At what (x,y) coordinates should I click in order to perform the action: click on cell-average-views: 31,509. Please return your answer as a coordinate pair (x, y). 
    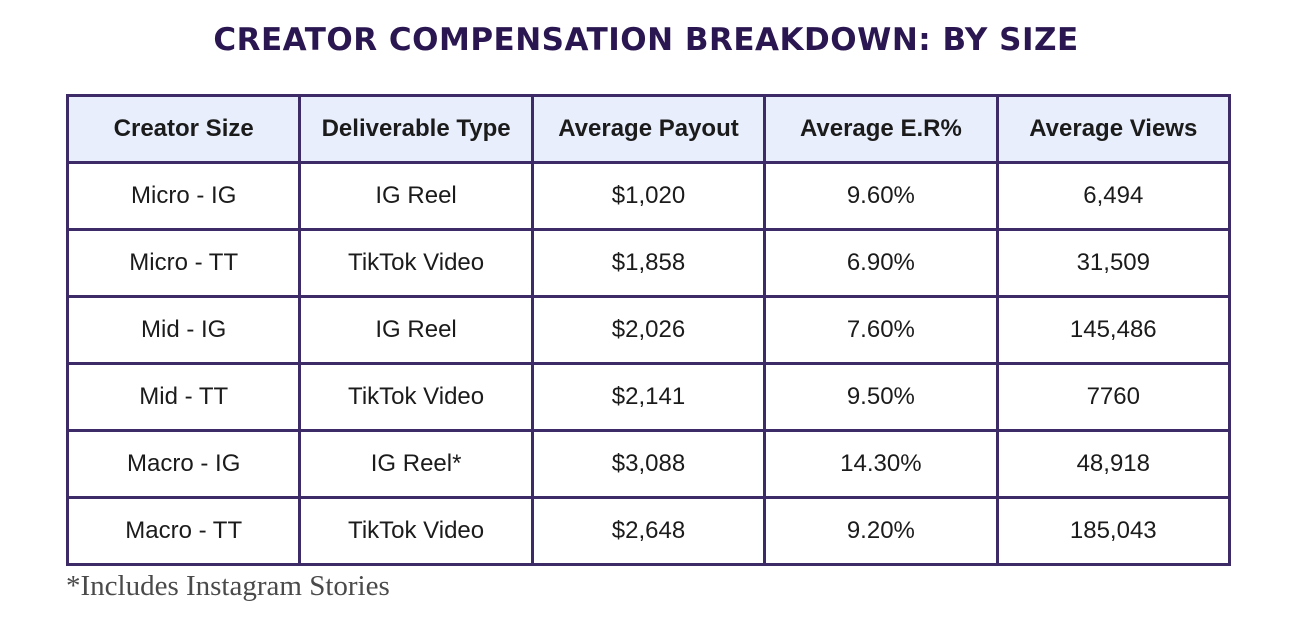
    Looking at the image, I should click on (1113, 263).